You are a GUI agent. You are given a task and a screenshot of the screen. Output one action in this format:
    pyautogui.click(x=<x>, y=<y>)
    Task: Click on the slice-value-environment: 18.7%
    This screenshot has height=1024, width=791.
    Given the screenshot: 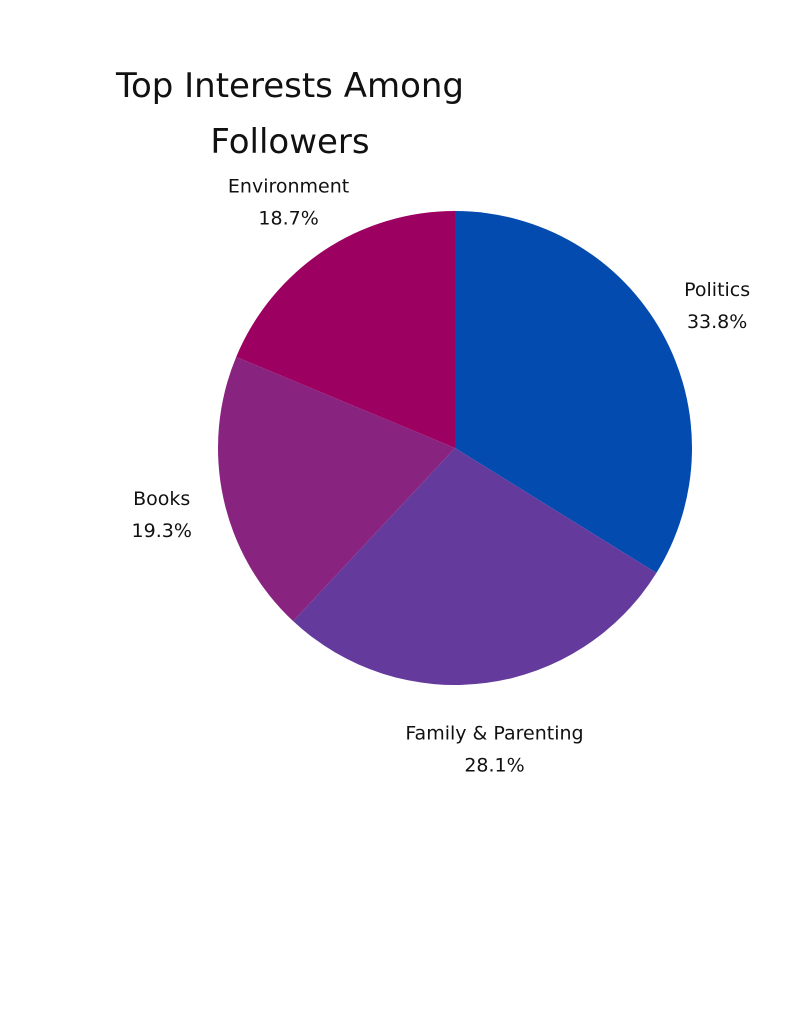 What is the action you would take?
    pyautogui.click(x=288, y=218)
    